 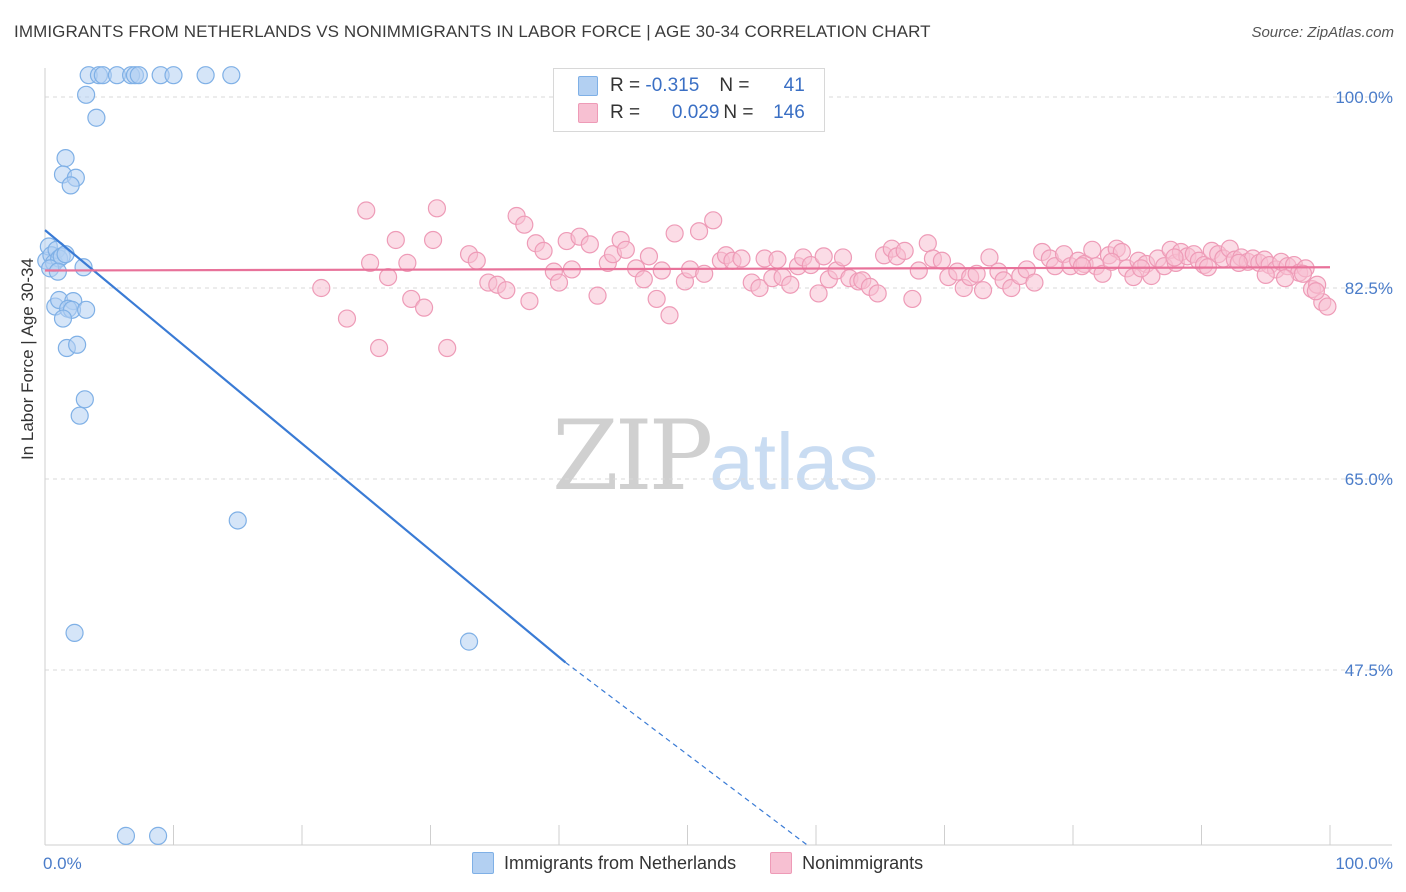 I want to click on legend-row-netherlands: R = -0.315 N = 41, so click(x=691, y=86).